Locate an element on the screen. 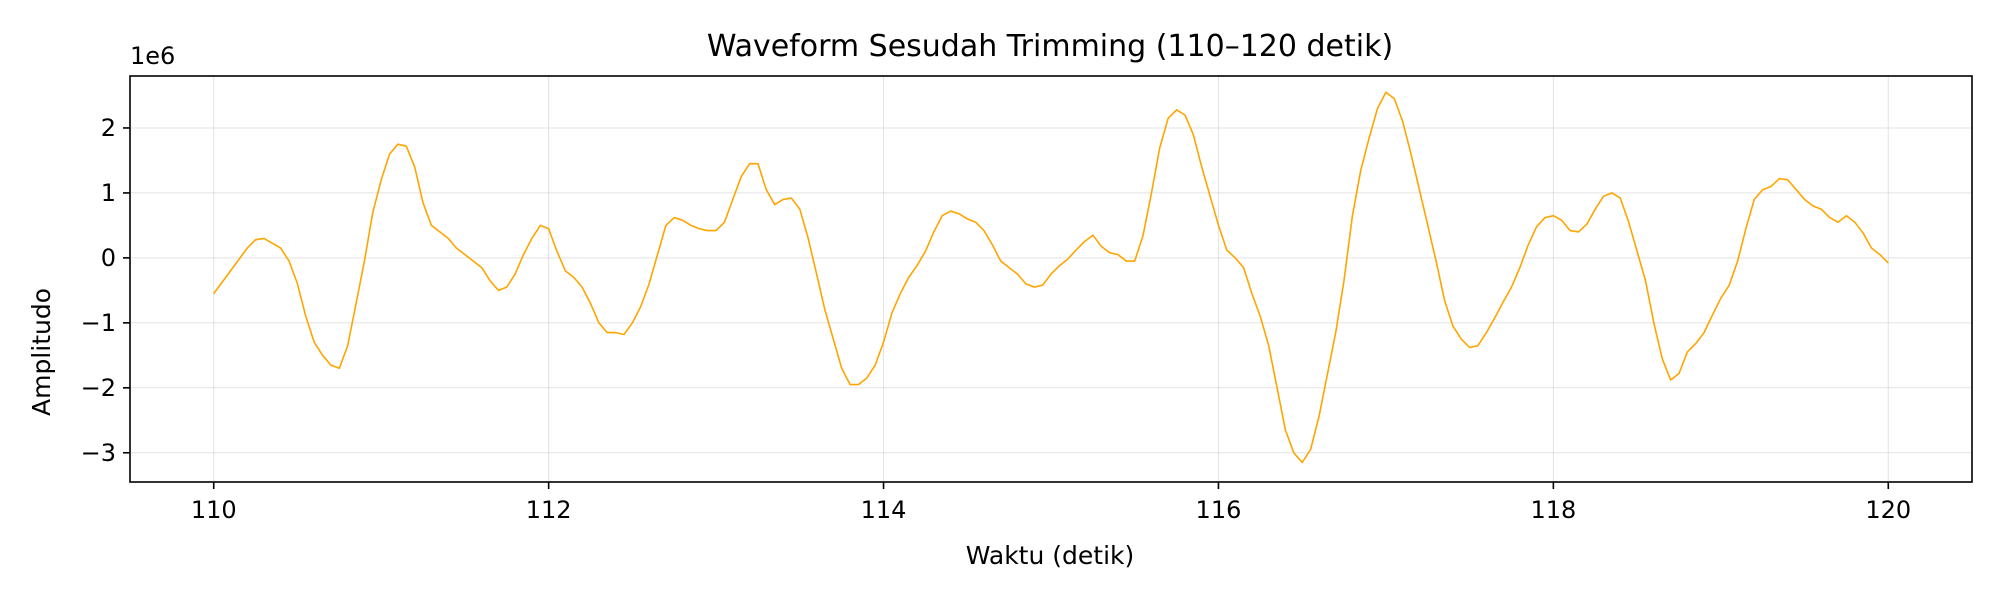 The height and width of the screenshot is (600, 2000). x-tick-label: 120 is located at coordinates (1888, 510).